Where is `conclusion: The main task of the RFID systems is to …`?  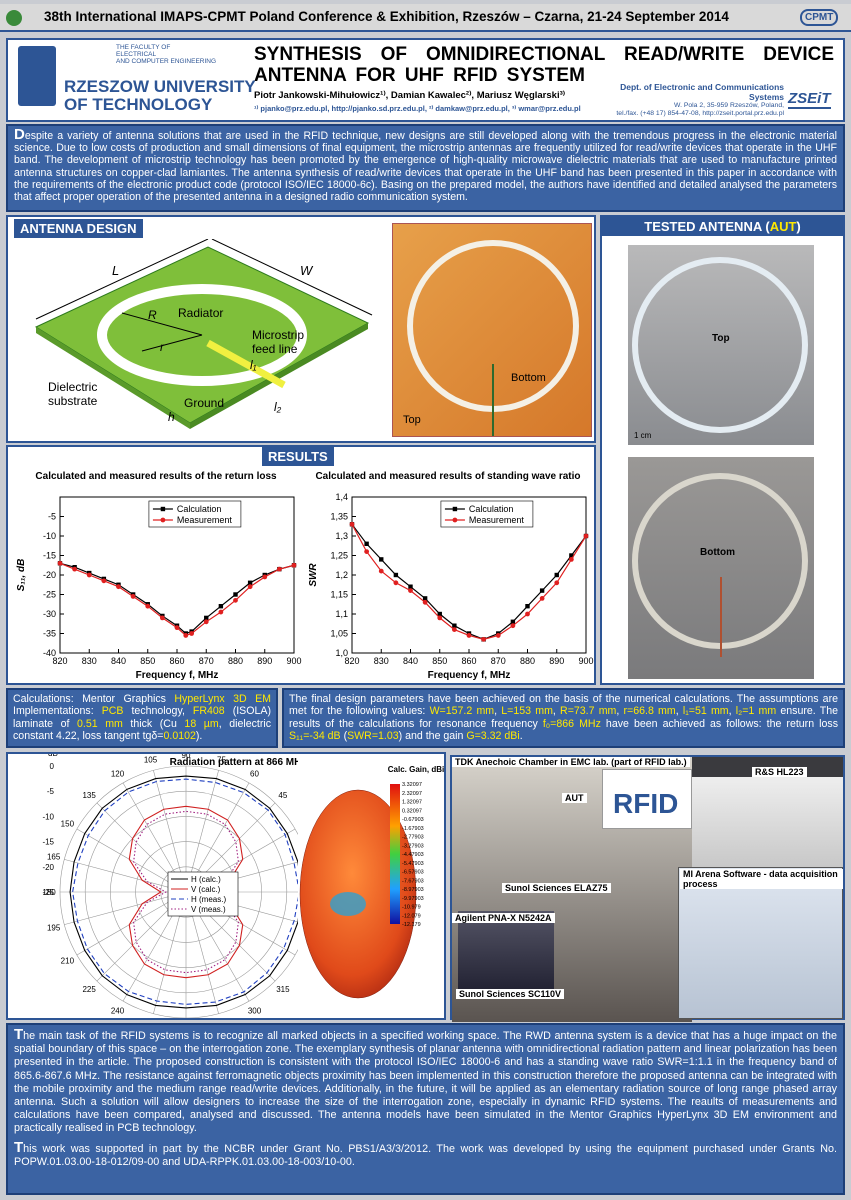
conclusion: The main task of the RFID systems is to … is located at coordinates (425, 1080).